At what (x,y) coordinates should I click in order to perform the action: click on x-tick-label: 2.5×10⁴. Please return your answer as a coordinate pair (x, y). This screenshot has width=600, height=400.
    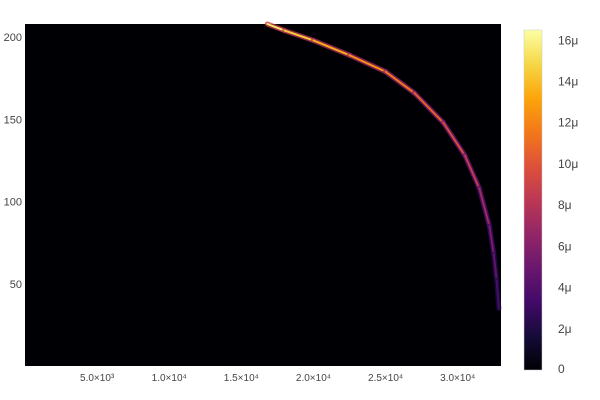
    Looking at the image, I should click on (385, 378).